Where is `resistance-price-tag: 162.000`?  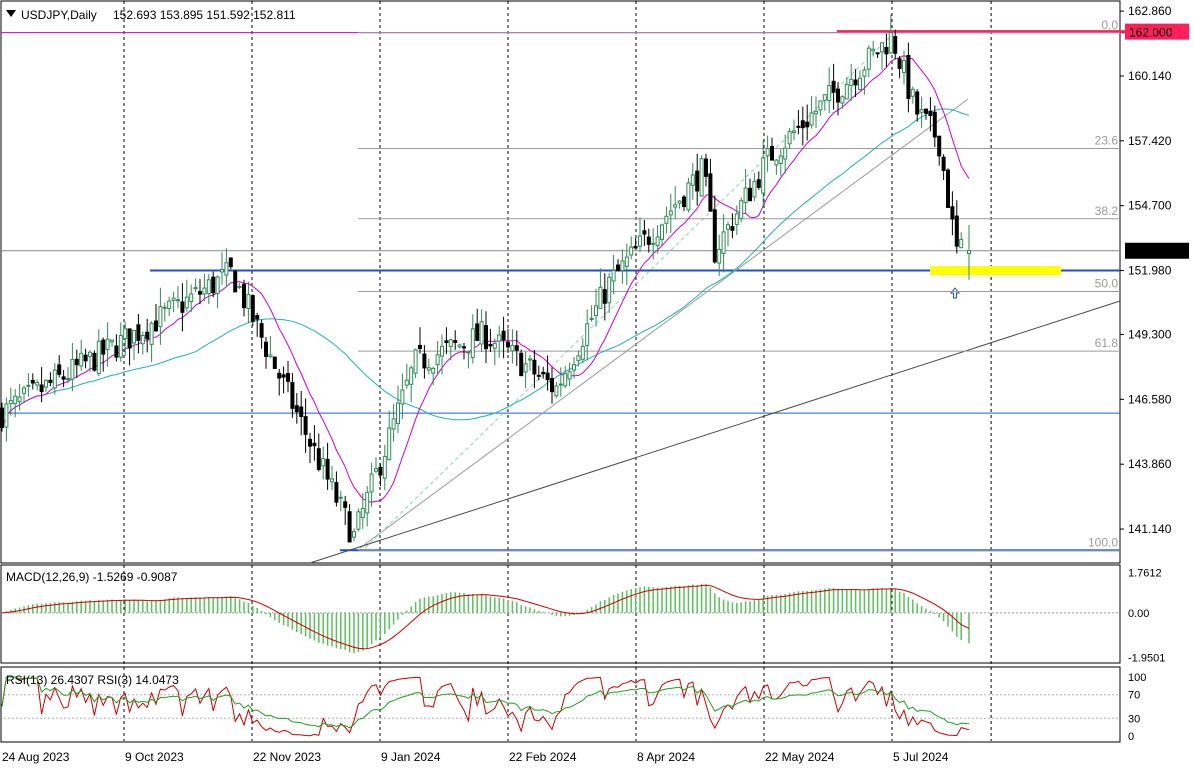
resistance-price-tag: 162.000 is located at coordinates (1151, 33).